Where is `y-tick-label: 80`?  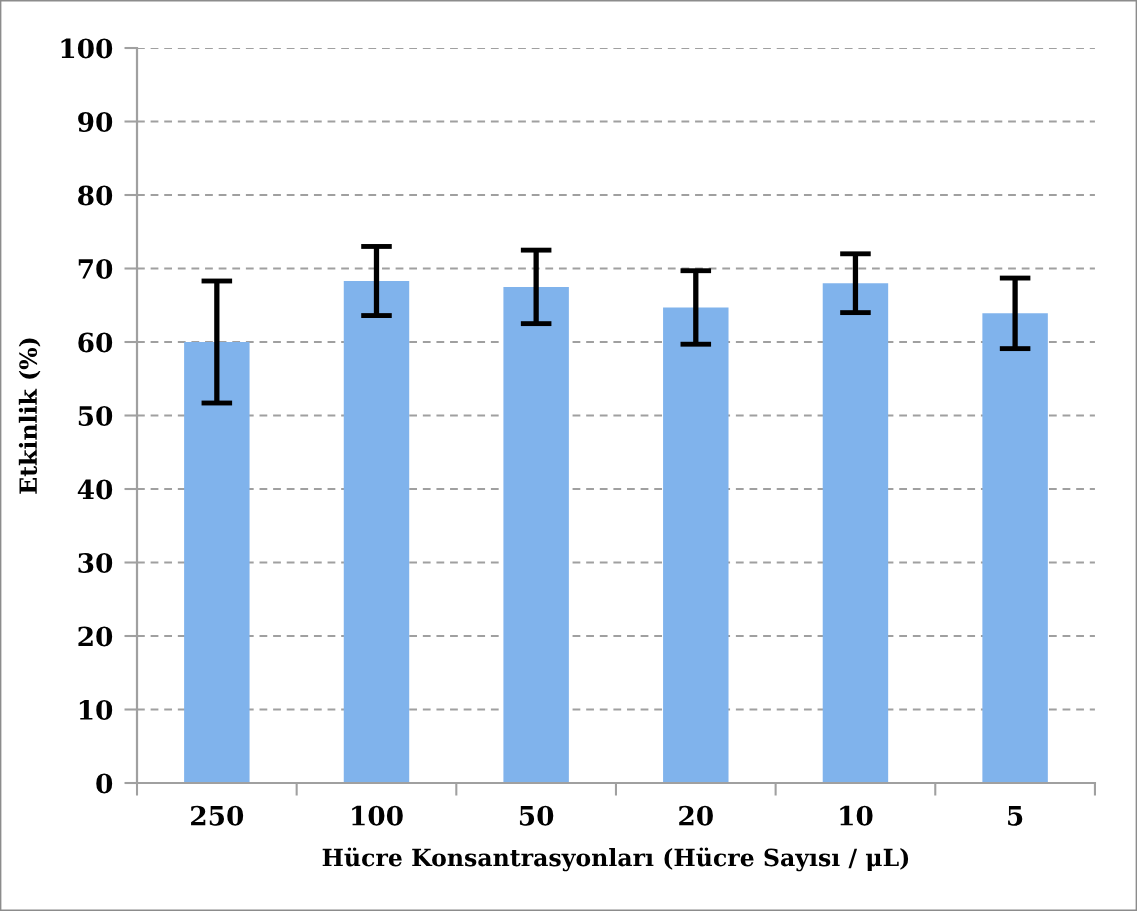
y-tick-label: 80 is located at coordinates (95, 195).